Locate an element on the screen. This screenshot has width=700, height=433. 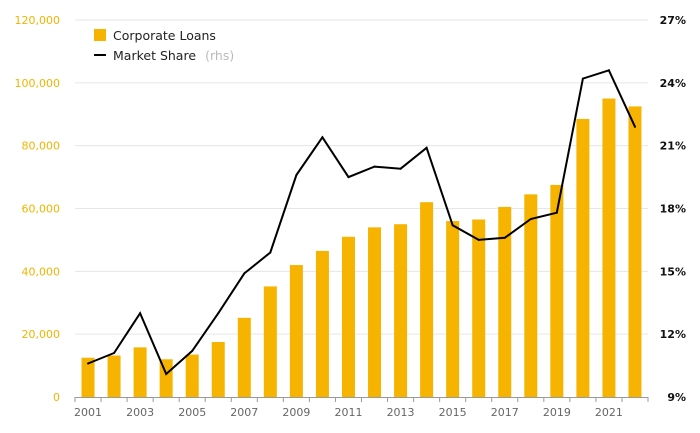
x-tick-label: 2015 is located at coordinates (453, 412).